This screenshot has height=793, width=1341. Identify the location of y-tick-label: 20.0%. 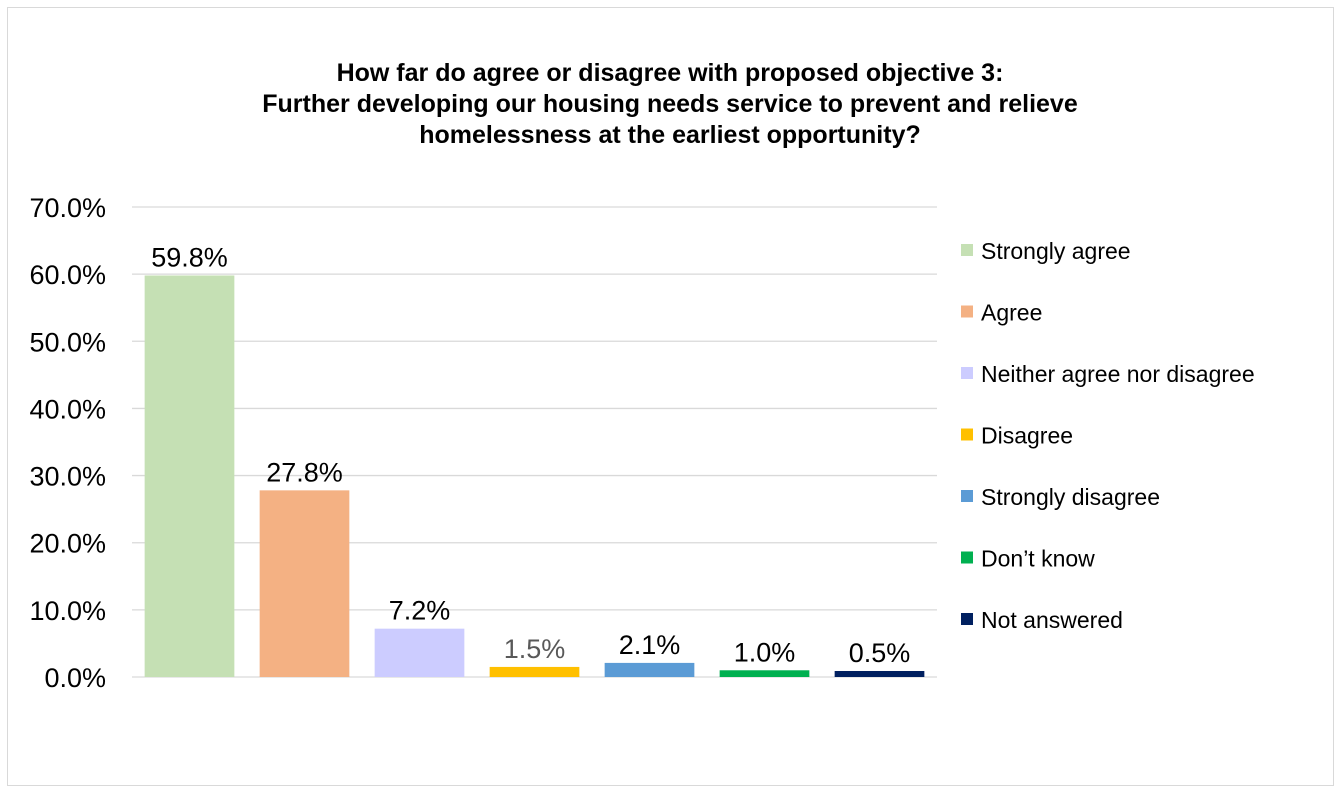
(67, 544).